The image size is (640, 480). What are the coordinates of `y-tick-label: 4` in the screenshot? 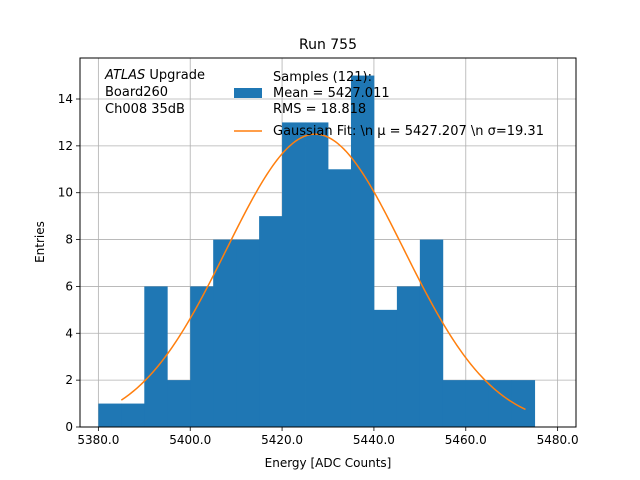 It's located at (69, 333).